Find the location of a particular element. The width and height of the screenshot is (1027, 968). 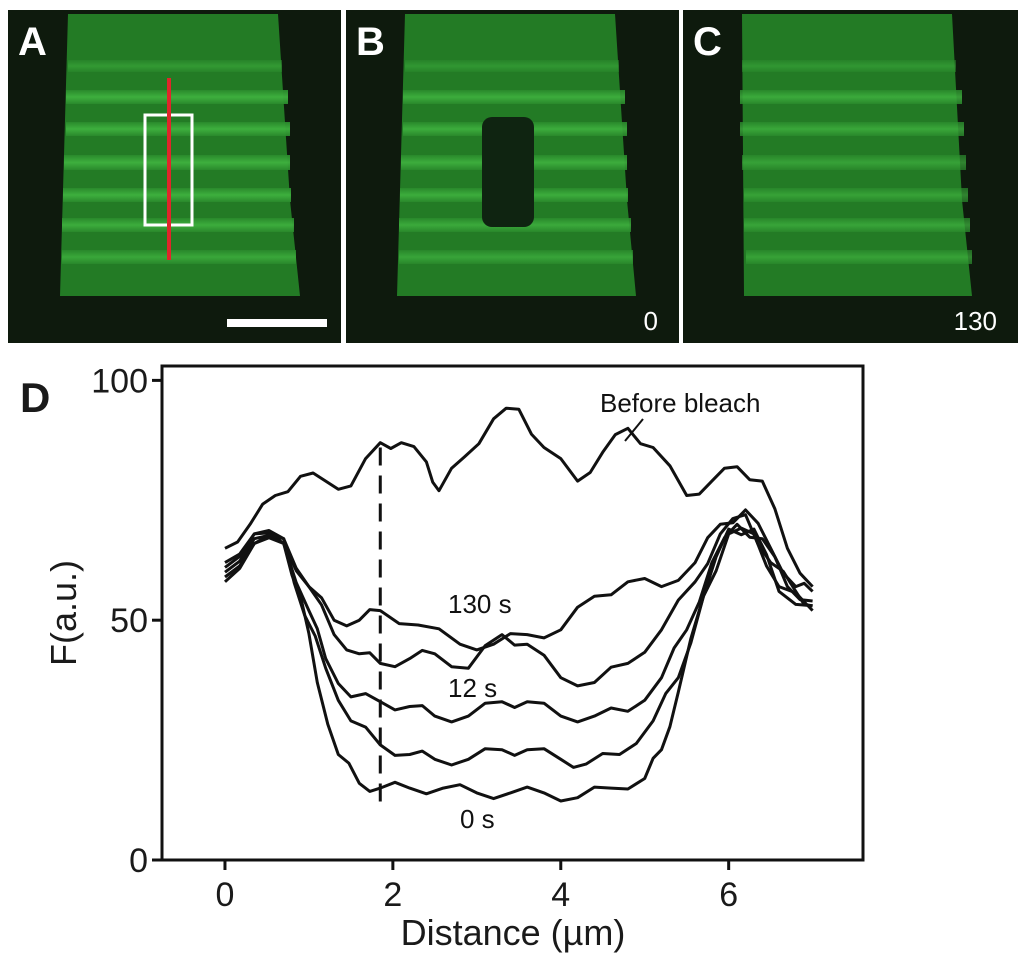

y-axis-ticks: 0 50 100 is located at coordinates (126, 621).